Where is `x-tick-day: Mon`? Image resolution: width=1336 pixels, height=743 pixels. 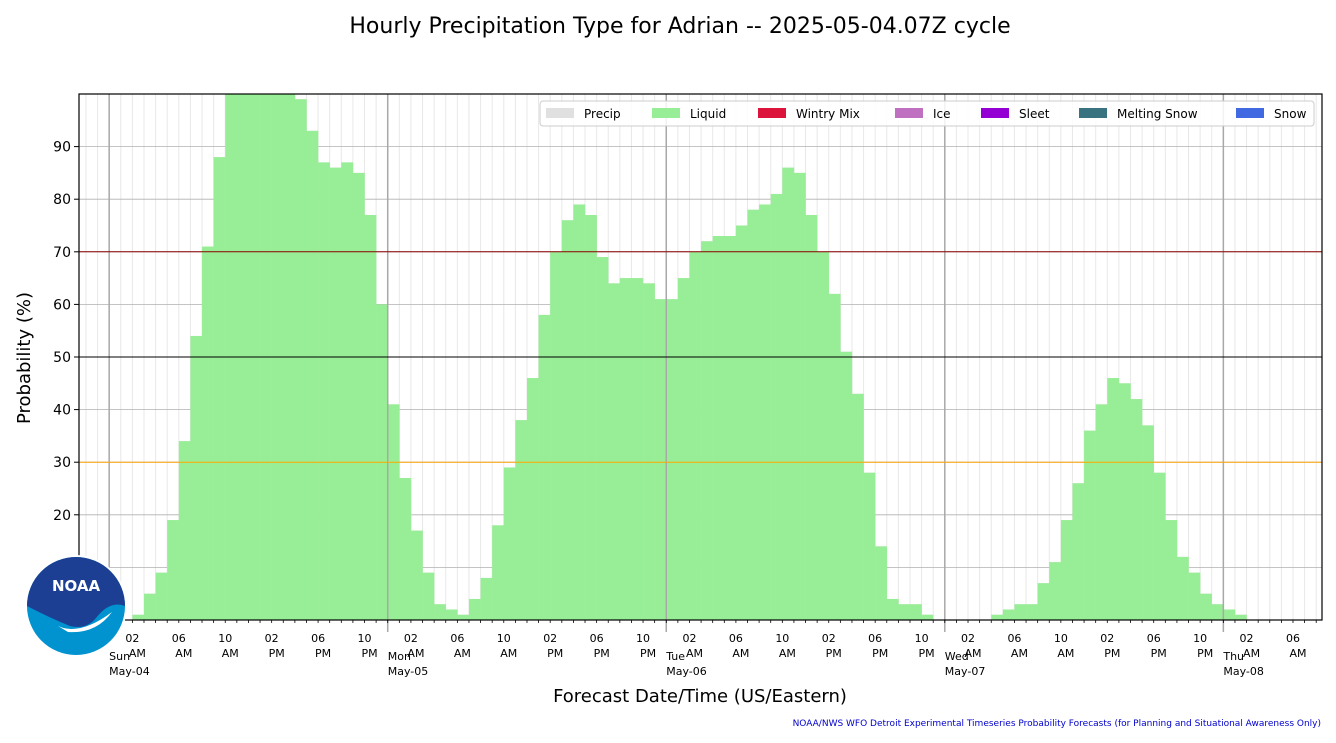 x-tick-day: Mon is located at coordinates (399, 656).